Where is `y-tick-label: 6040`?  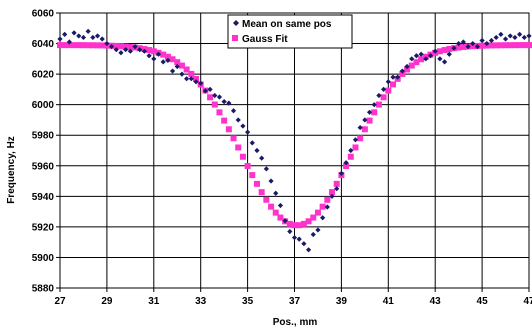 y-tick-label: 6040 is located at coordinates (43, 44).